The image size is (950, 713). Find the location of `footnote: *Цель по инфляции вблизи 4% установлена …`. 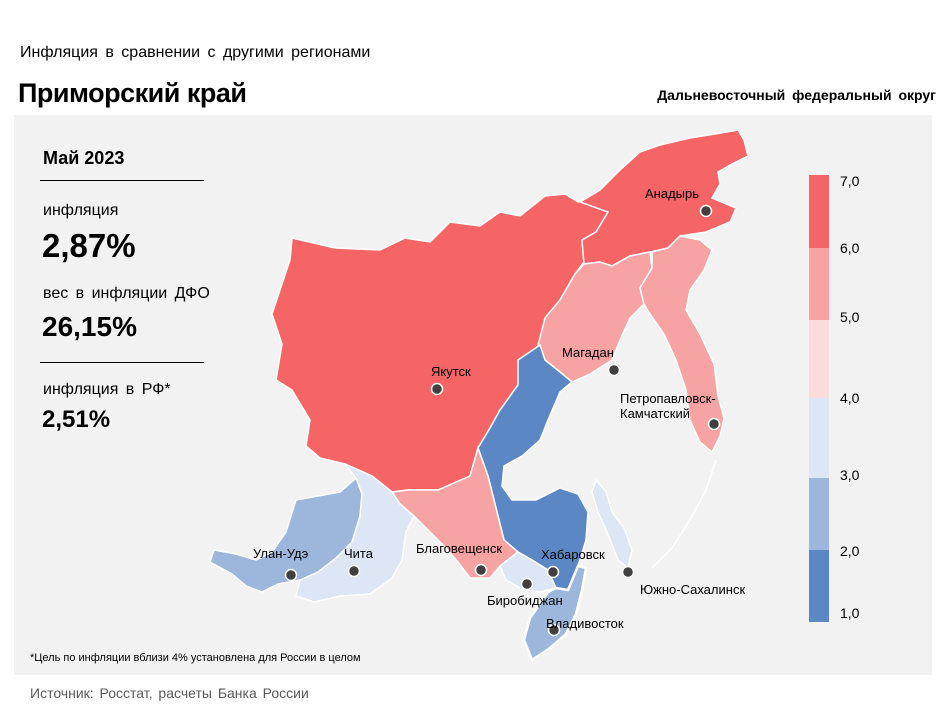

footnote: *Цель по инфляции вблизи 4% установлена … is located at coordinates (195, 658).